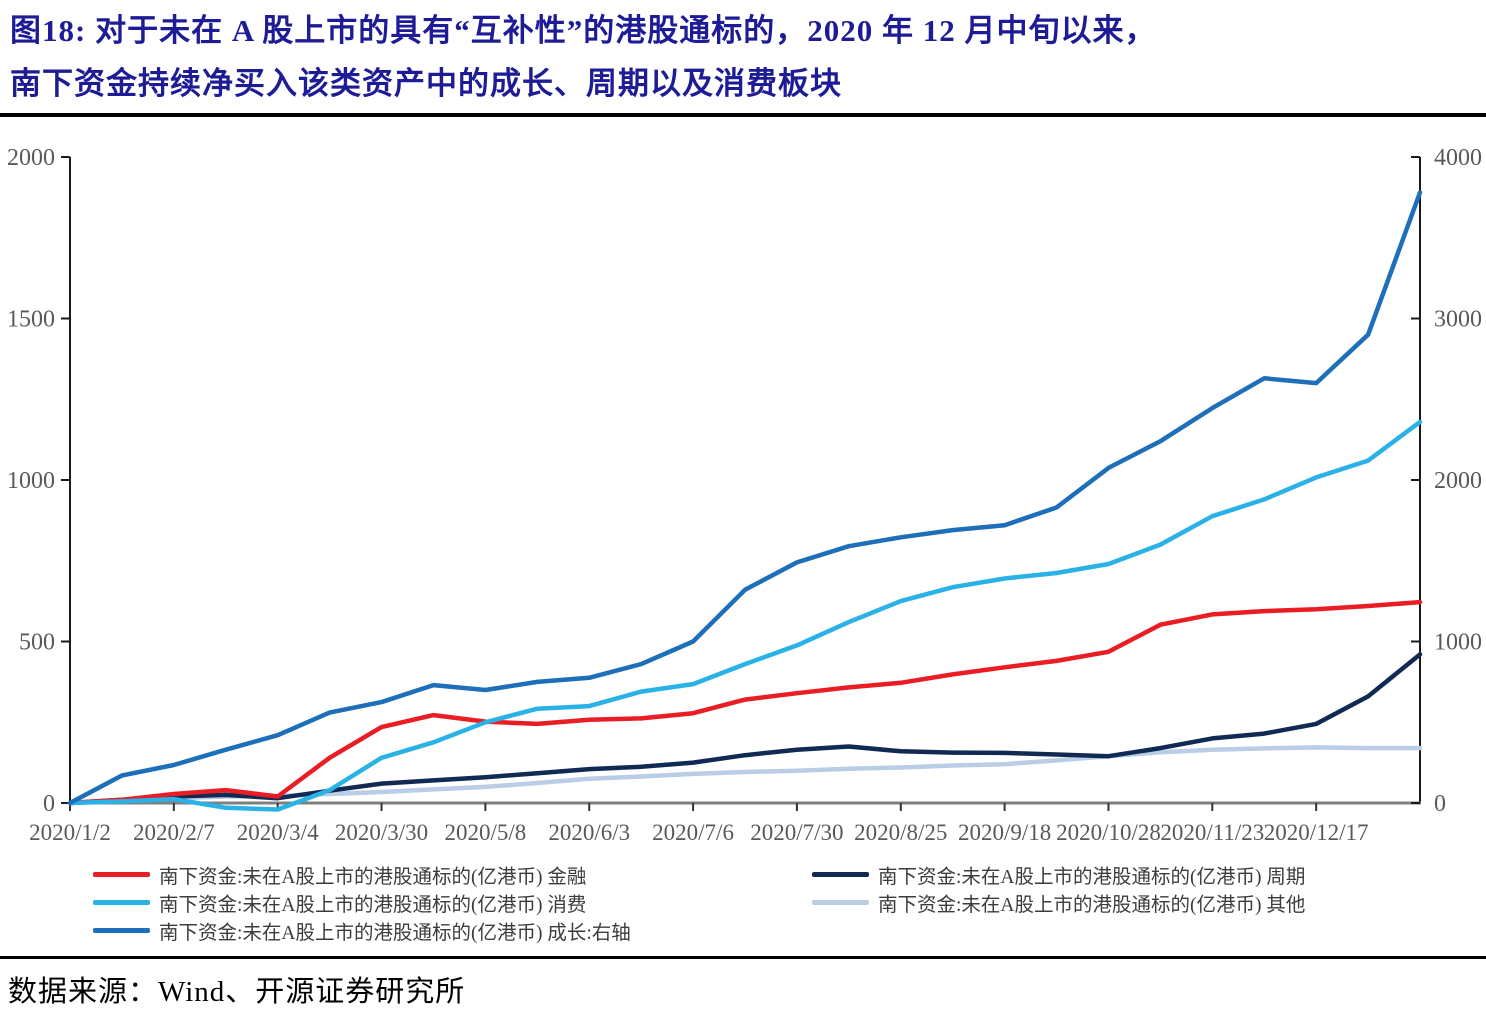  I want to click on legend-swatch-cyclical, so click(840, 874).